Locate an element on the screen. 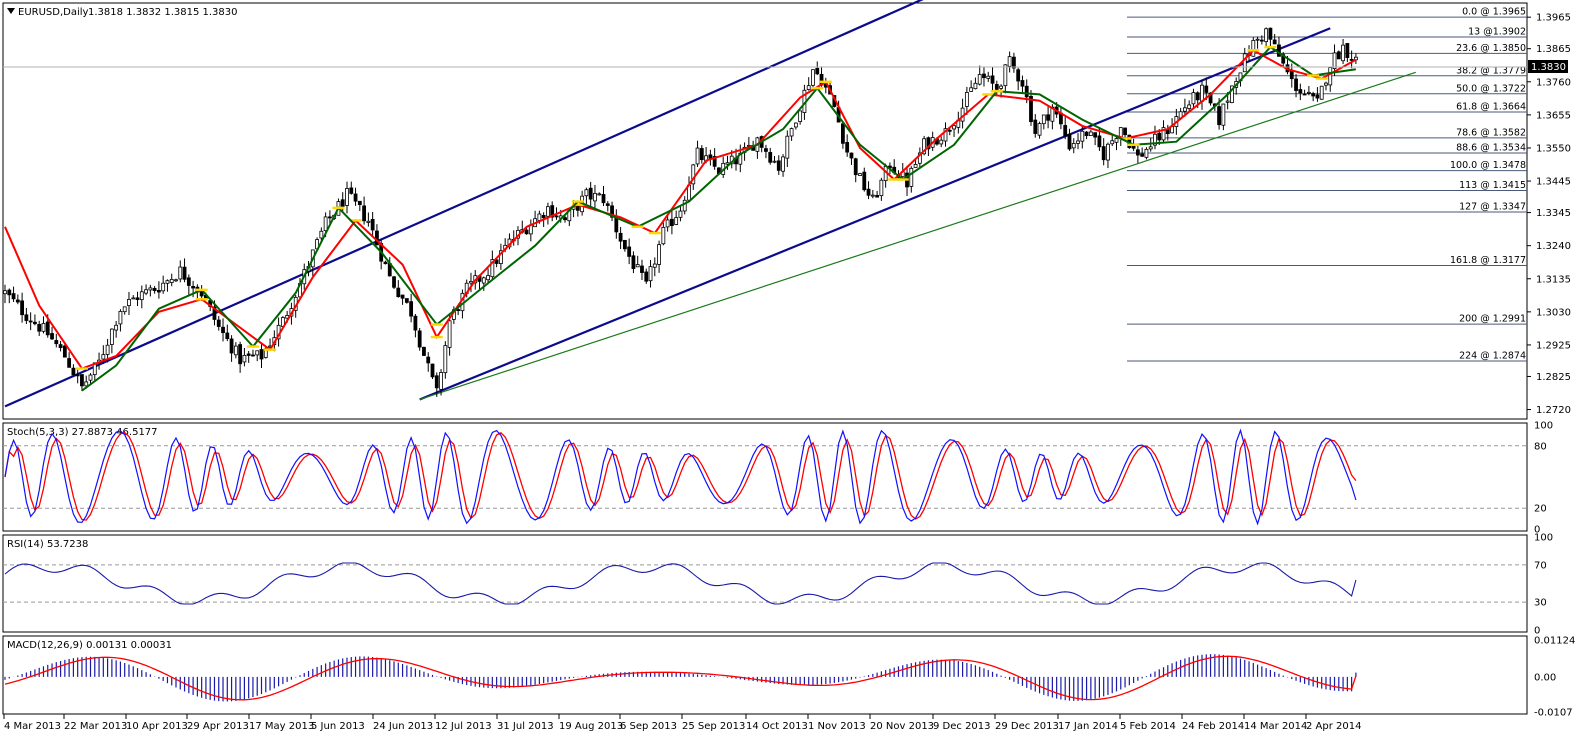  time-tick-label: 20 Nov 2013 is located at coordinates (902, 726).